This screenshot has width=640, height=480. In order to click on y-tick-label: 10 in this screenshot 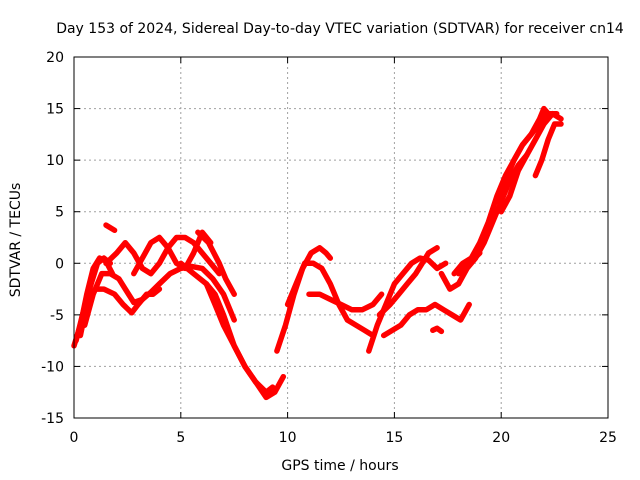, I will do `click(55, 161)`.